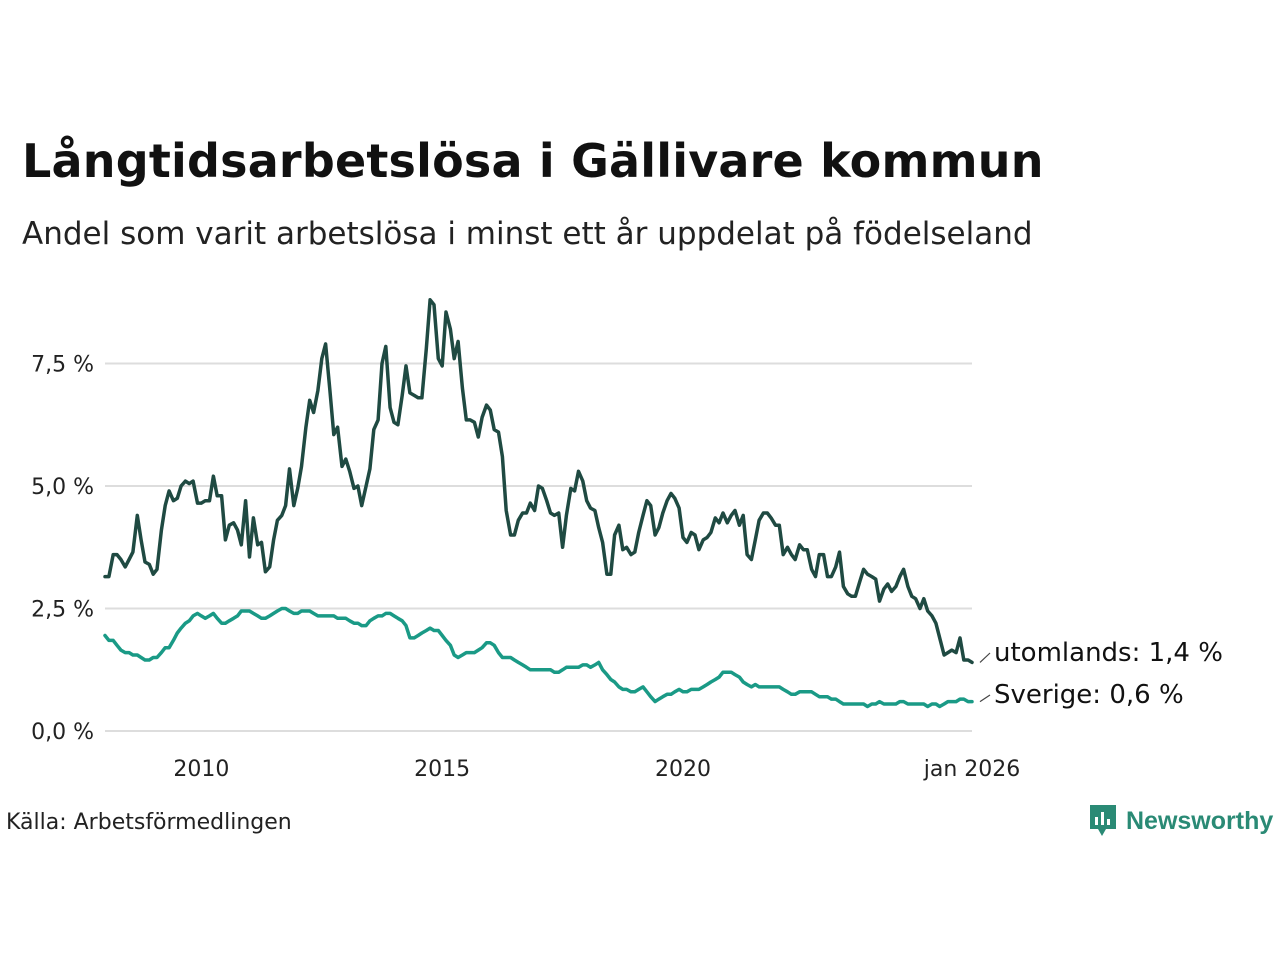 Image resolution: width=1280 pixels, height=960 pixels. I want to click on y-tick-label: 2,5 %, so click(62, 610).